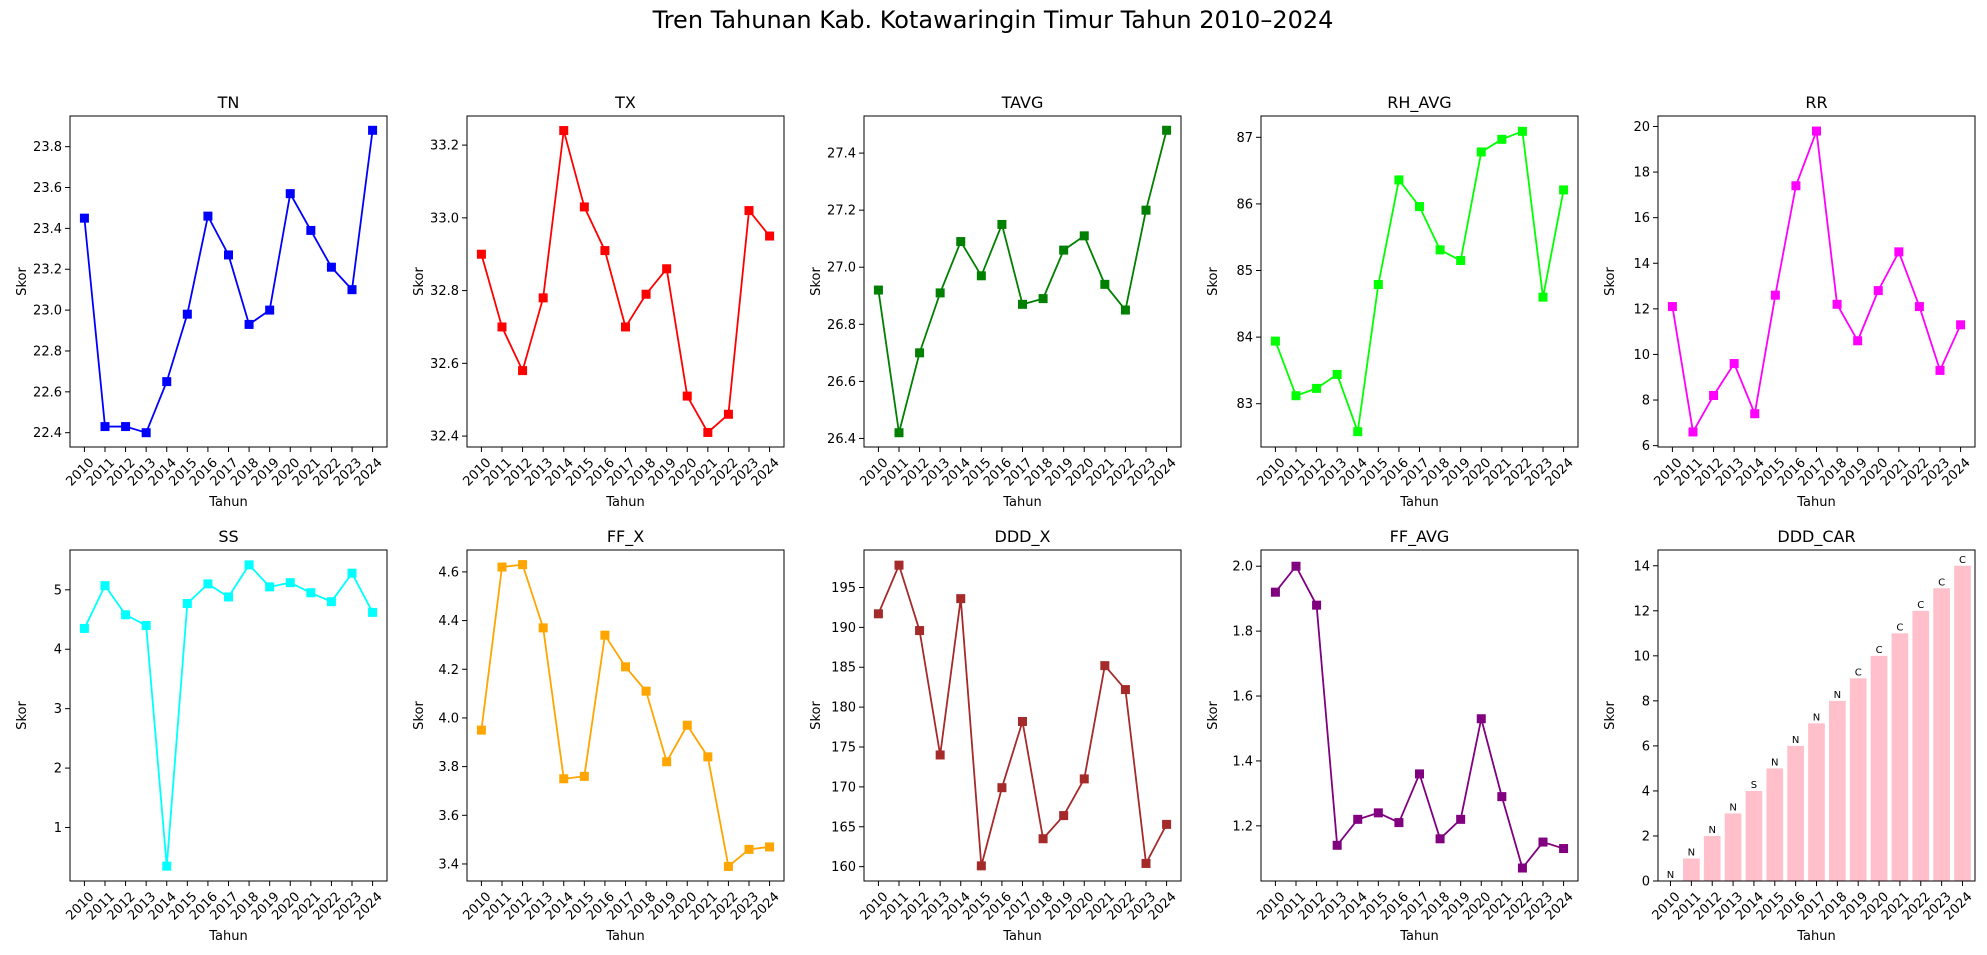 The image size is (1987, 955). What do you see at coordinates (1754, 785) in the screenshot?
I see `bar-label: S` at bounding box center [1754, 785].